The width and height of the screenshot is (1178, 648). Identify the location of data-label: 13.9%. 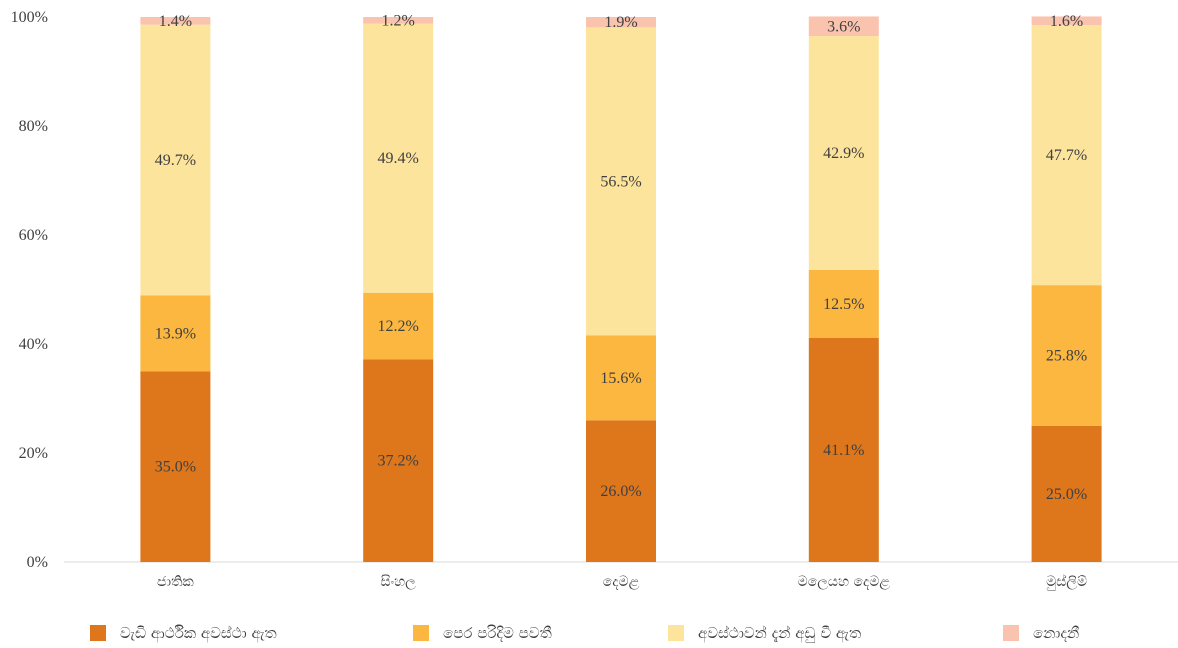
(175, 333).